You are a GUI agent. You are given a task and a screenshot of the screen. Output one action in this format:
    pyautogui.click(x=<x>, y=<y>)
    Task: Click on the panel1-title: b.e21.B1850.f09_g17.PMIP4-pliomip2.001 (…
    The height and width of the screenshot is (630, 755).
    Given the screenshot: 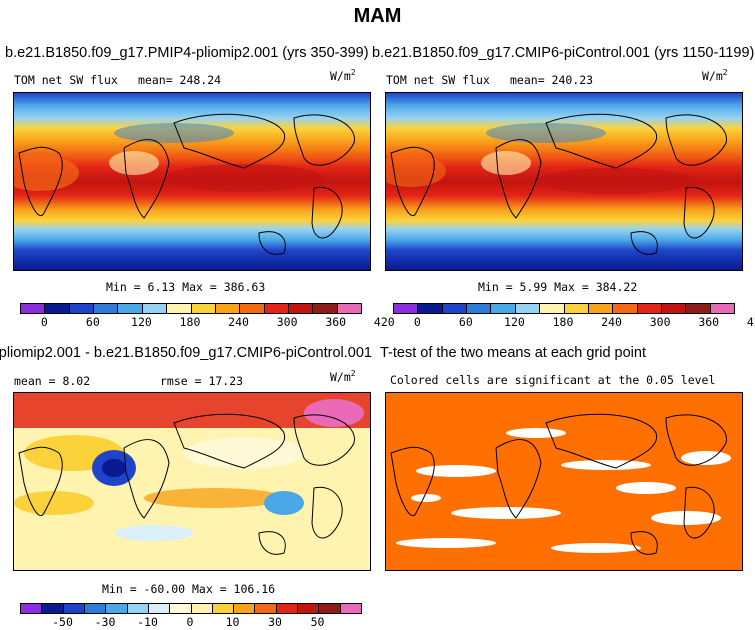 What is the action you would take?
    pyautogui.click(x=187, y=53)
    